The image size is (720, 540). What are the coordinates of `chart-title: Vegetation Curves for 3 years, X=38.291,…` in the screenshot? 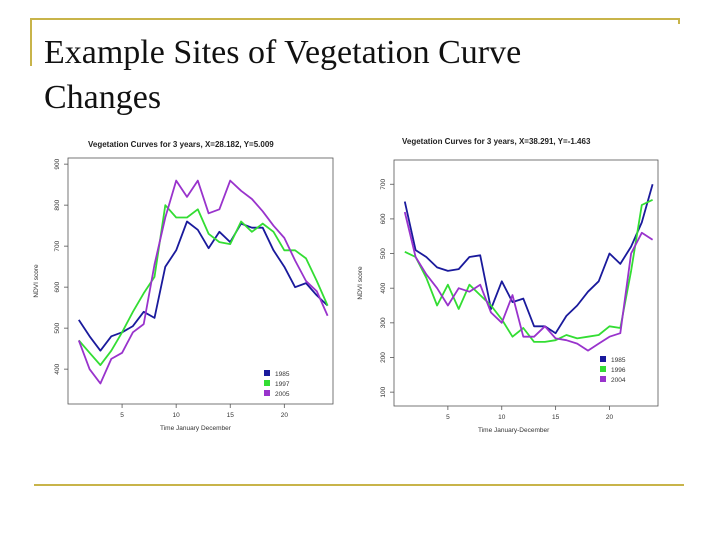 It's located at (496, 141).